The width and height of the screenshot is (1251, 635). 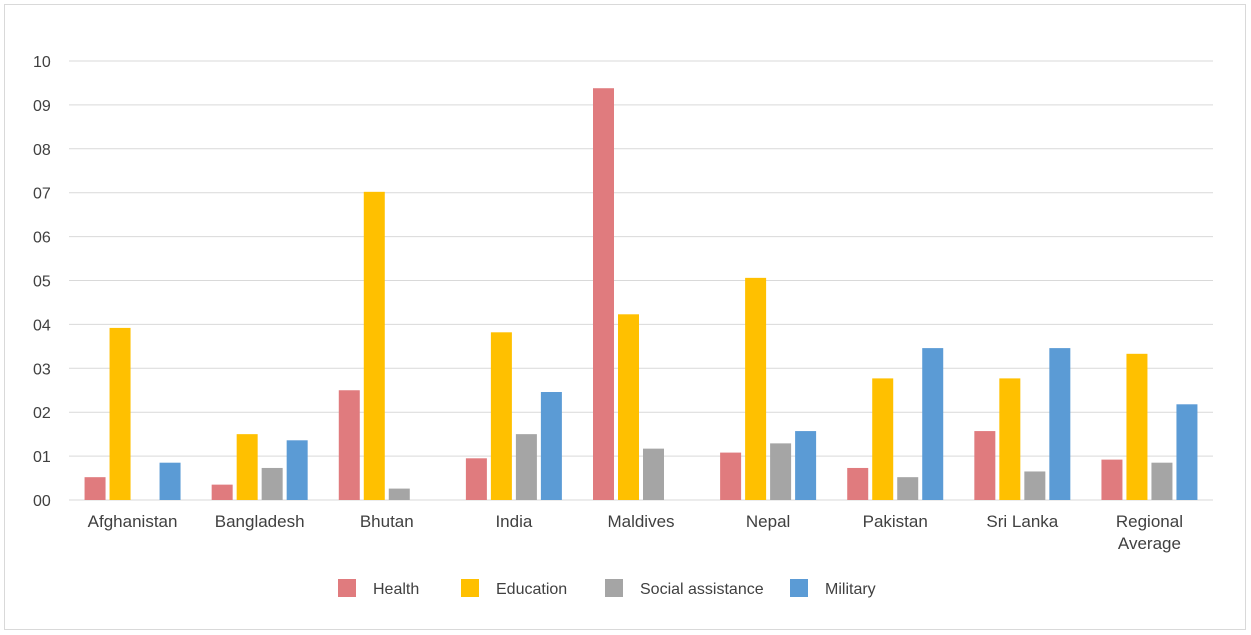 I want to click on legend-item: Health, so click(x=378, y=588).